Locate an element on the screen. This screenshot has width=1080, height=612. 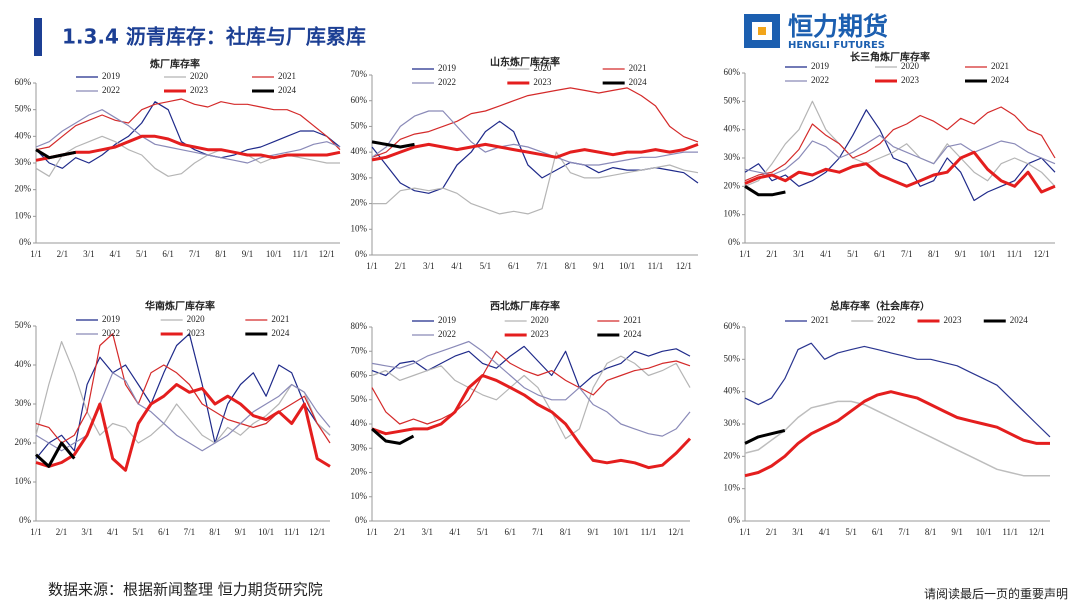
chart-title: 炼厂库存率 is located at coordinates (175, 63).